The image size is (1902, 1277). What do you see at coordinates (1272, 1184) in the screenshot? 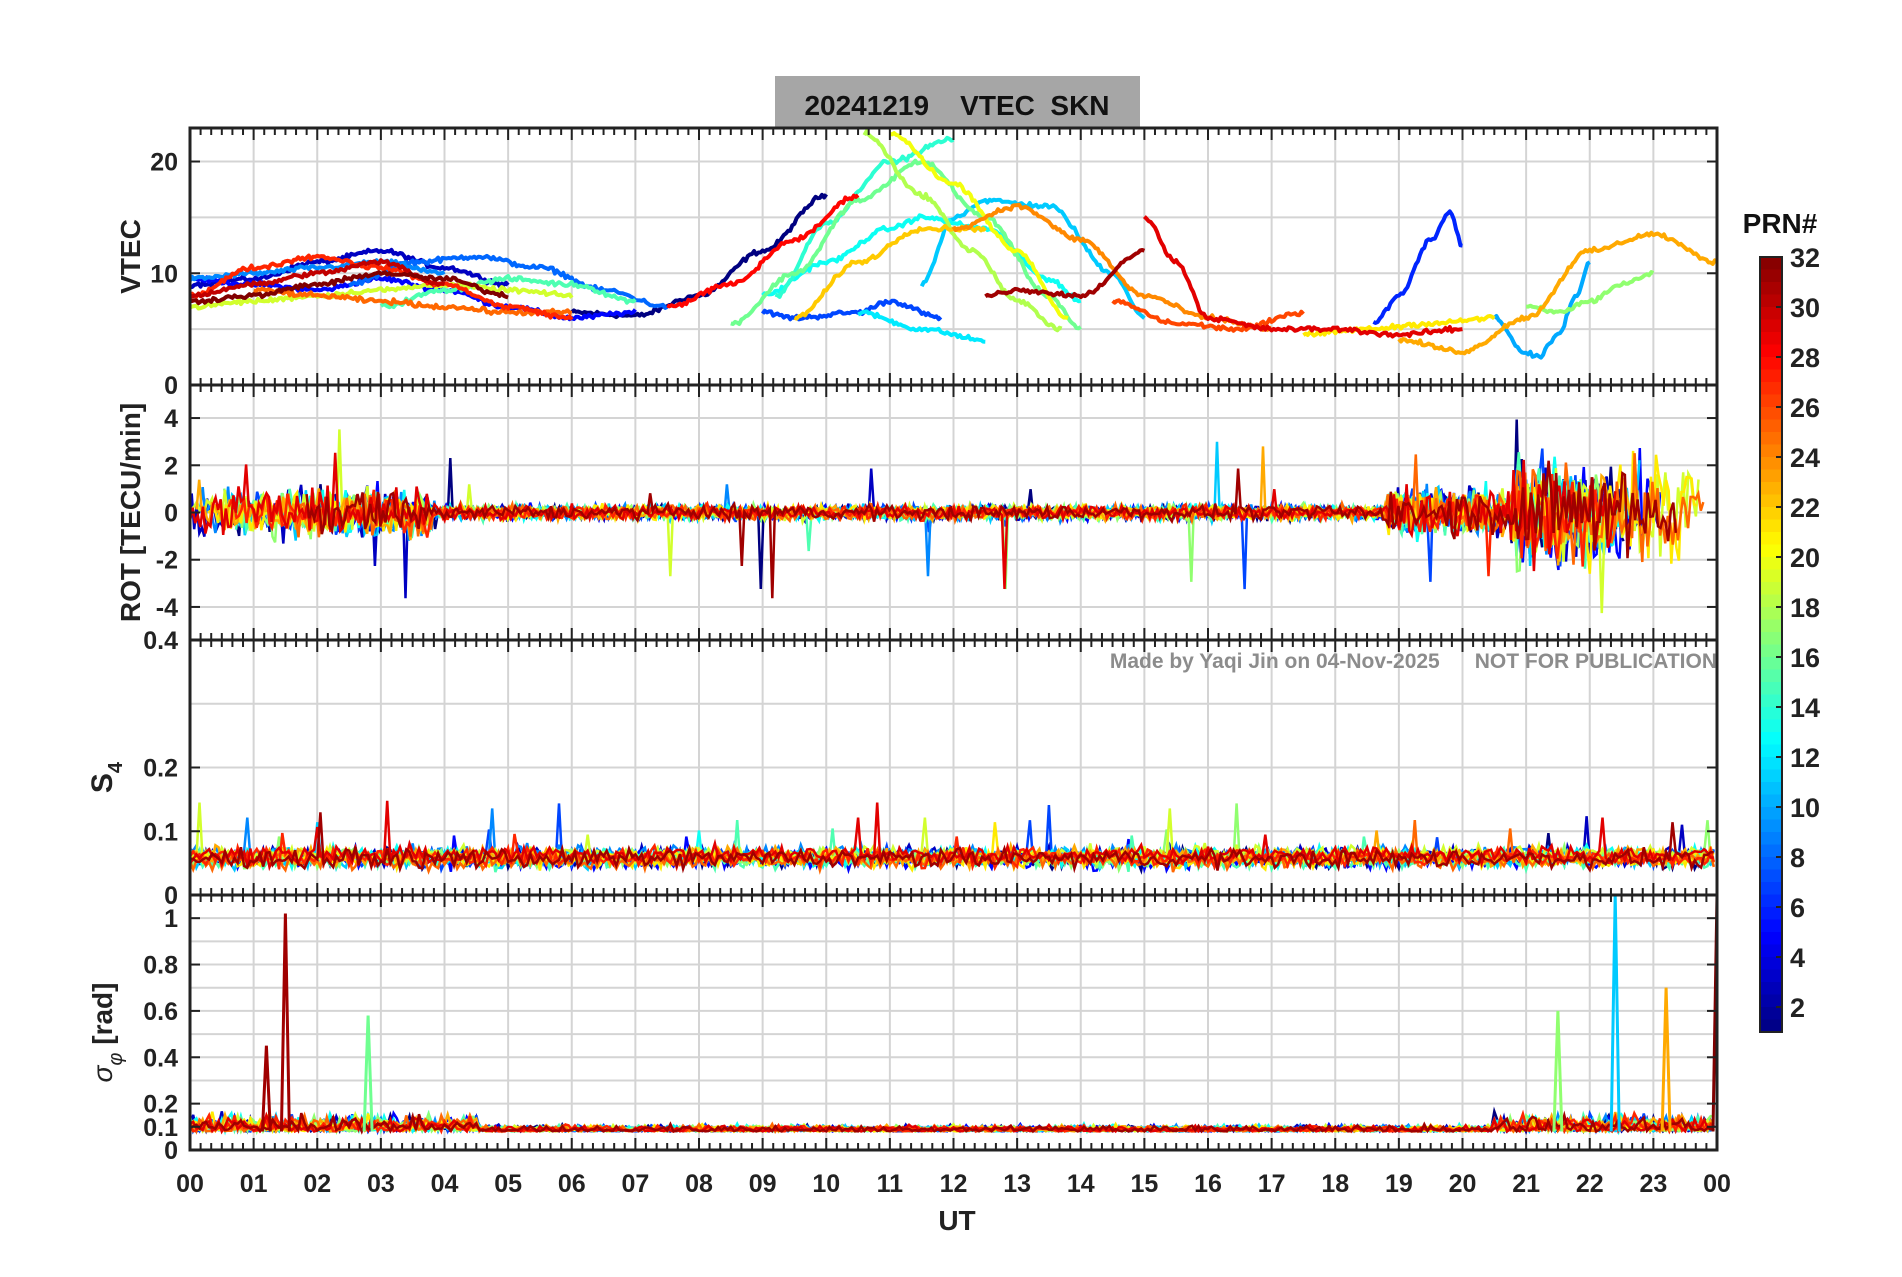
I see `x-tick-label: 17` at bounding box center [1272, 1184].